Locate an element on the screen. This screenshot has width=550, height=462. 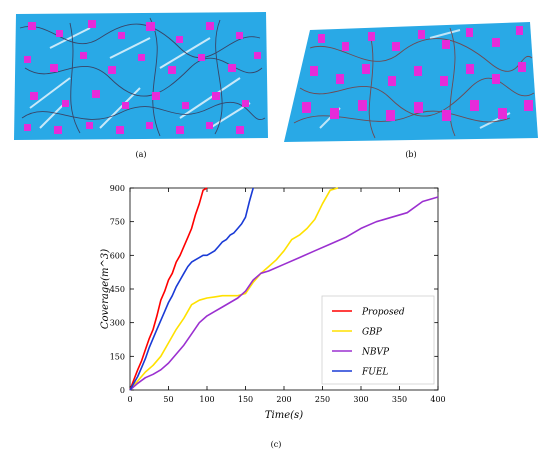
legend-label-nbvp: NBVP is located at coordinates (375, 353).